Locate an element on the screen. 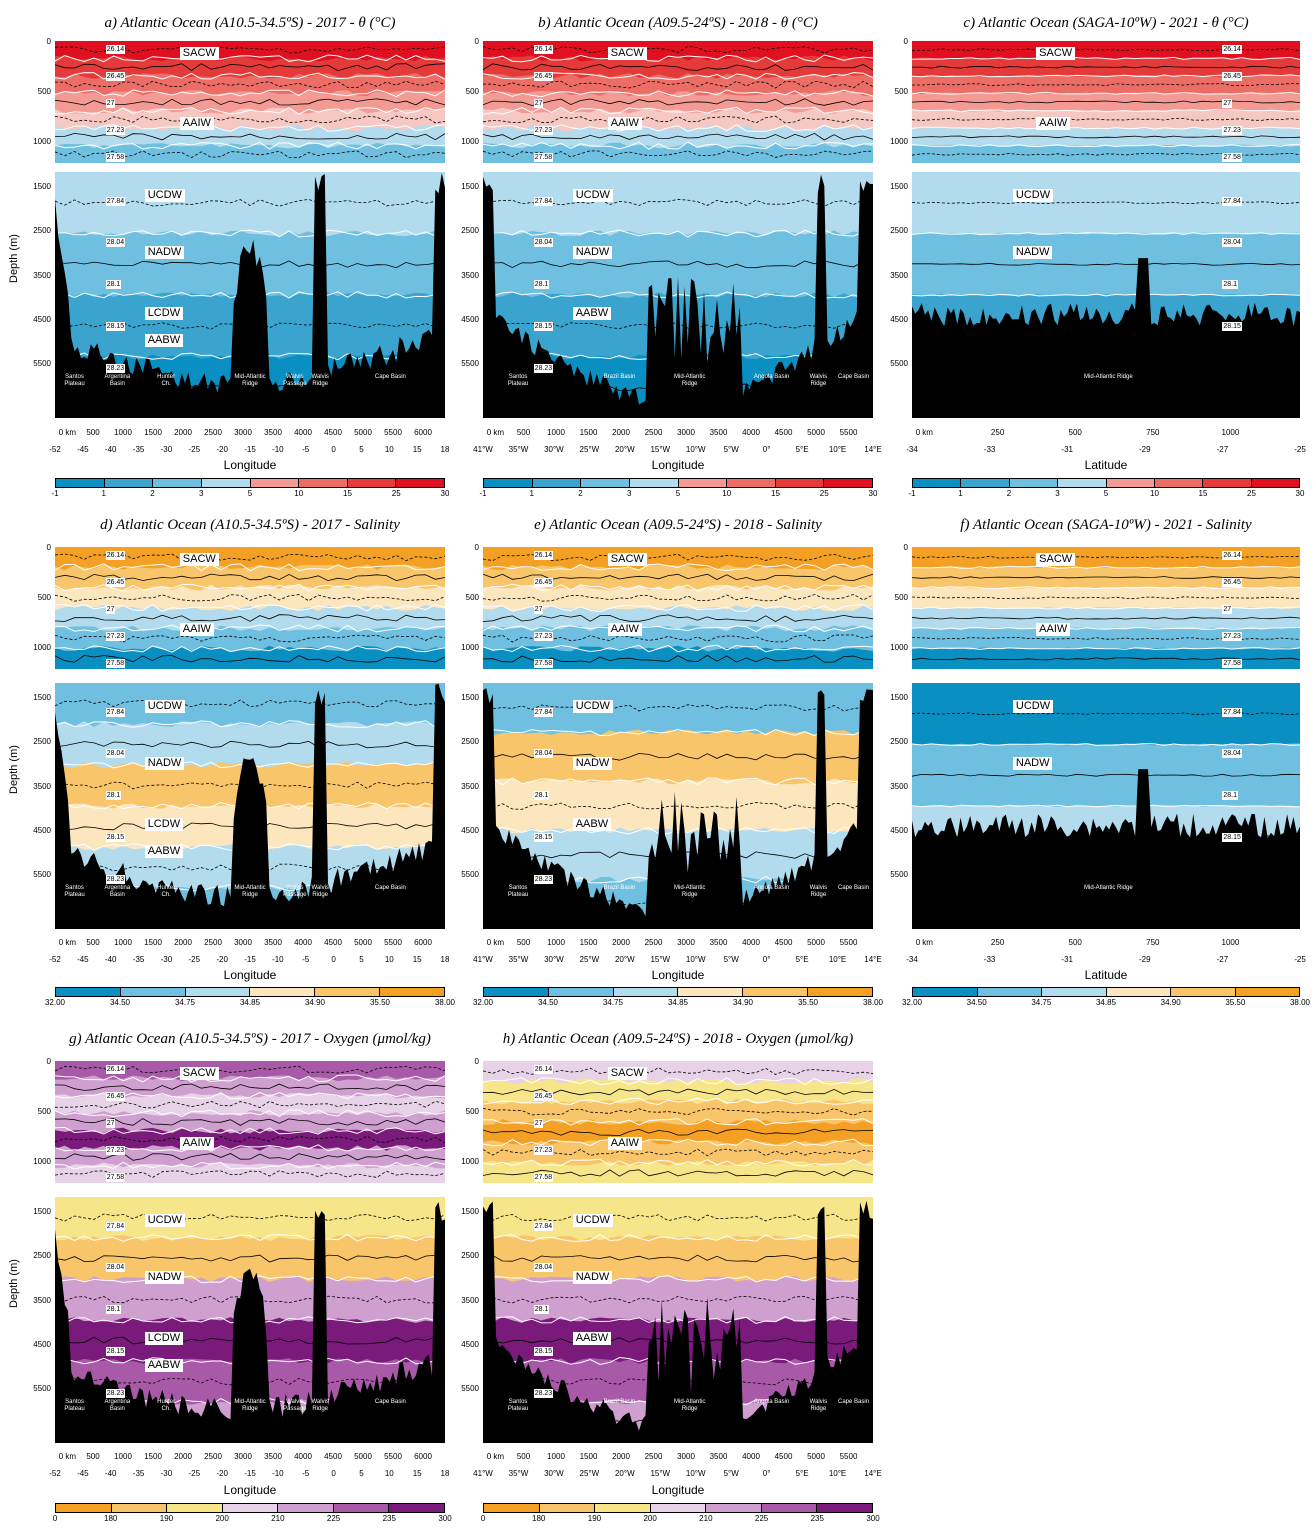  topography-label: Walvis Ridge is located at coordinates (320, 891).